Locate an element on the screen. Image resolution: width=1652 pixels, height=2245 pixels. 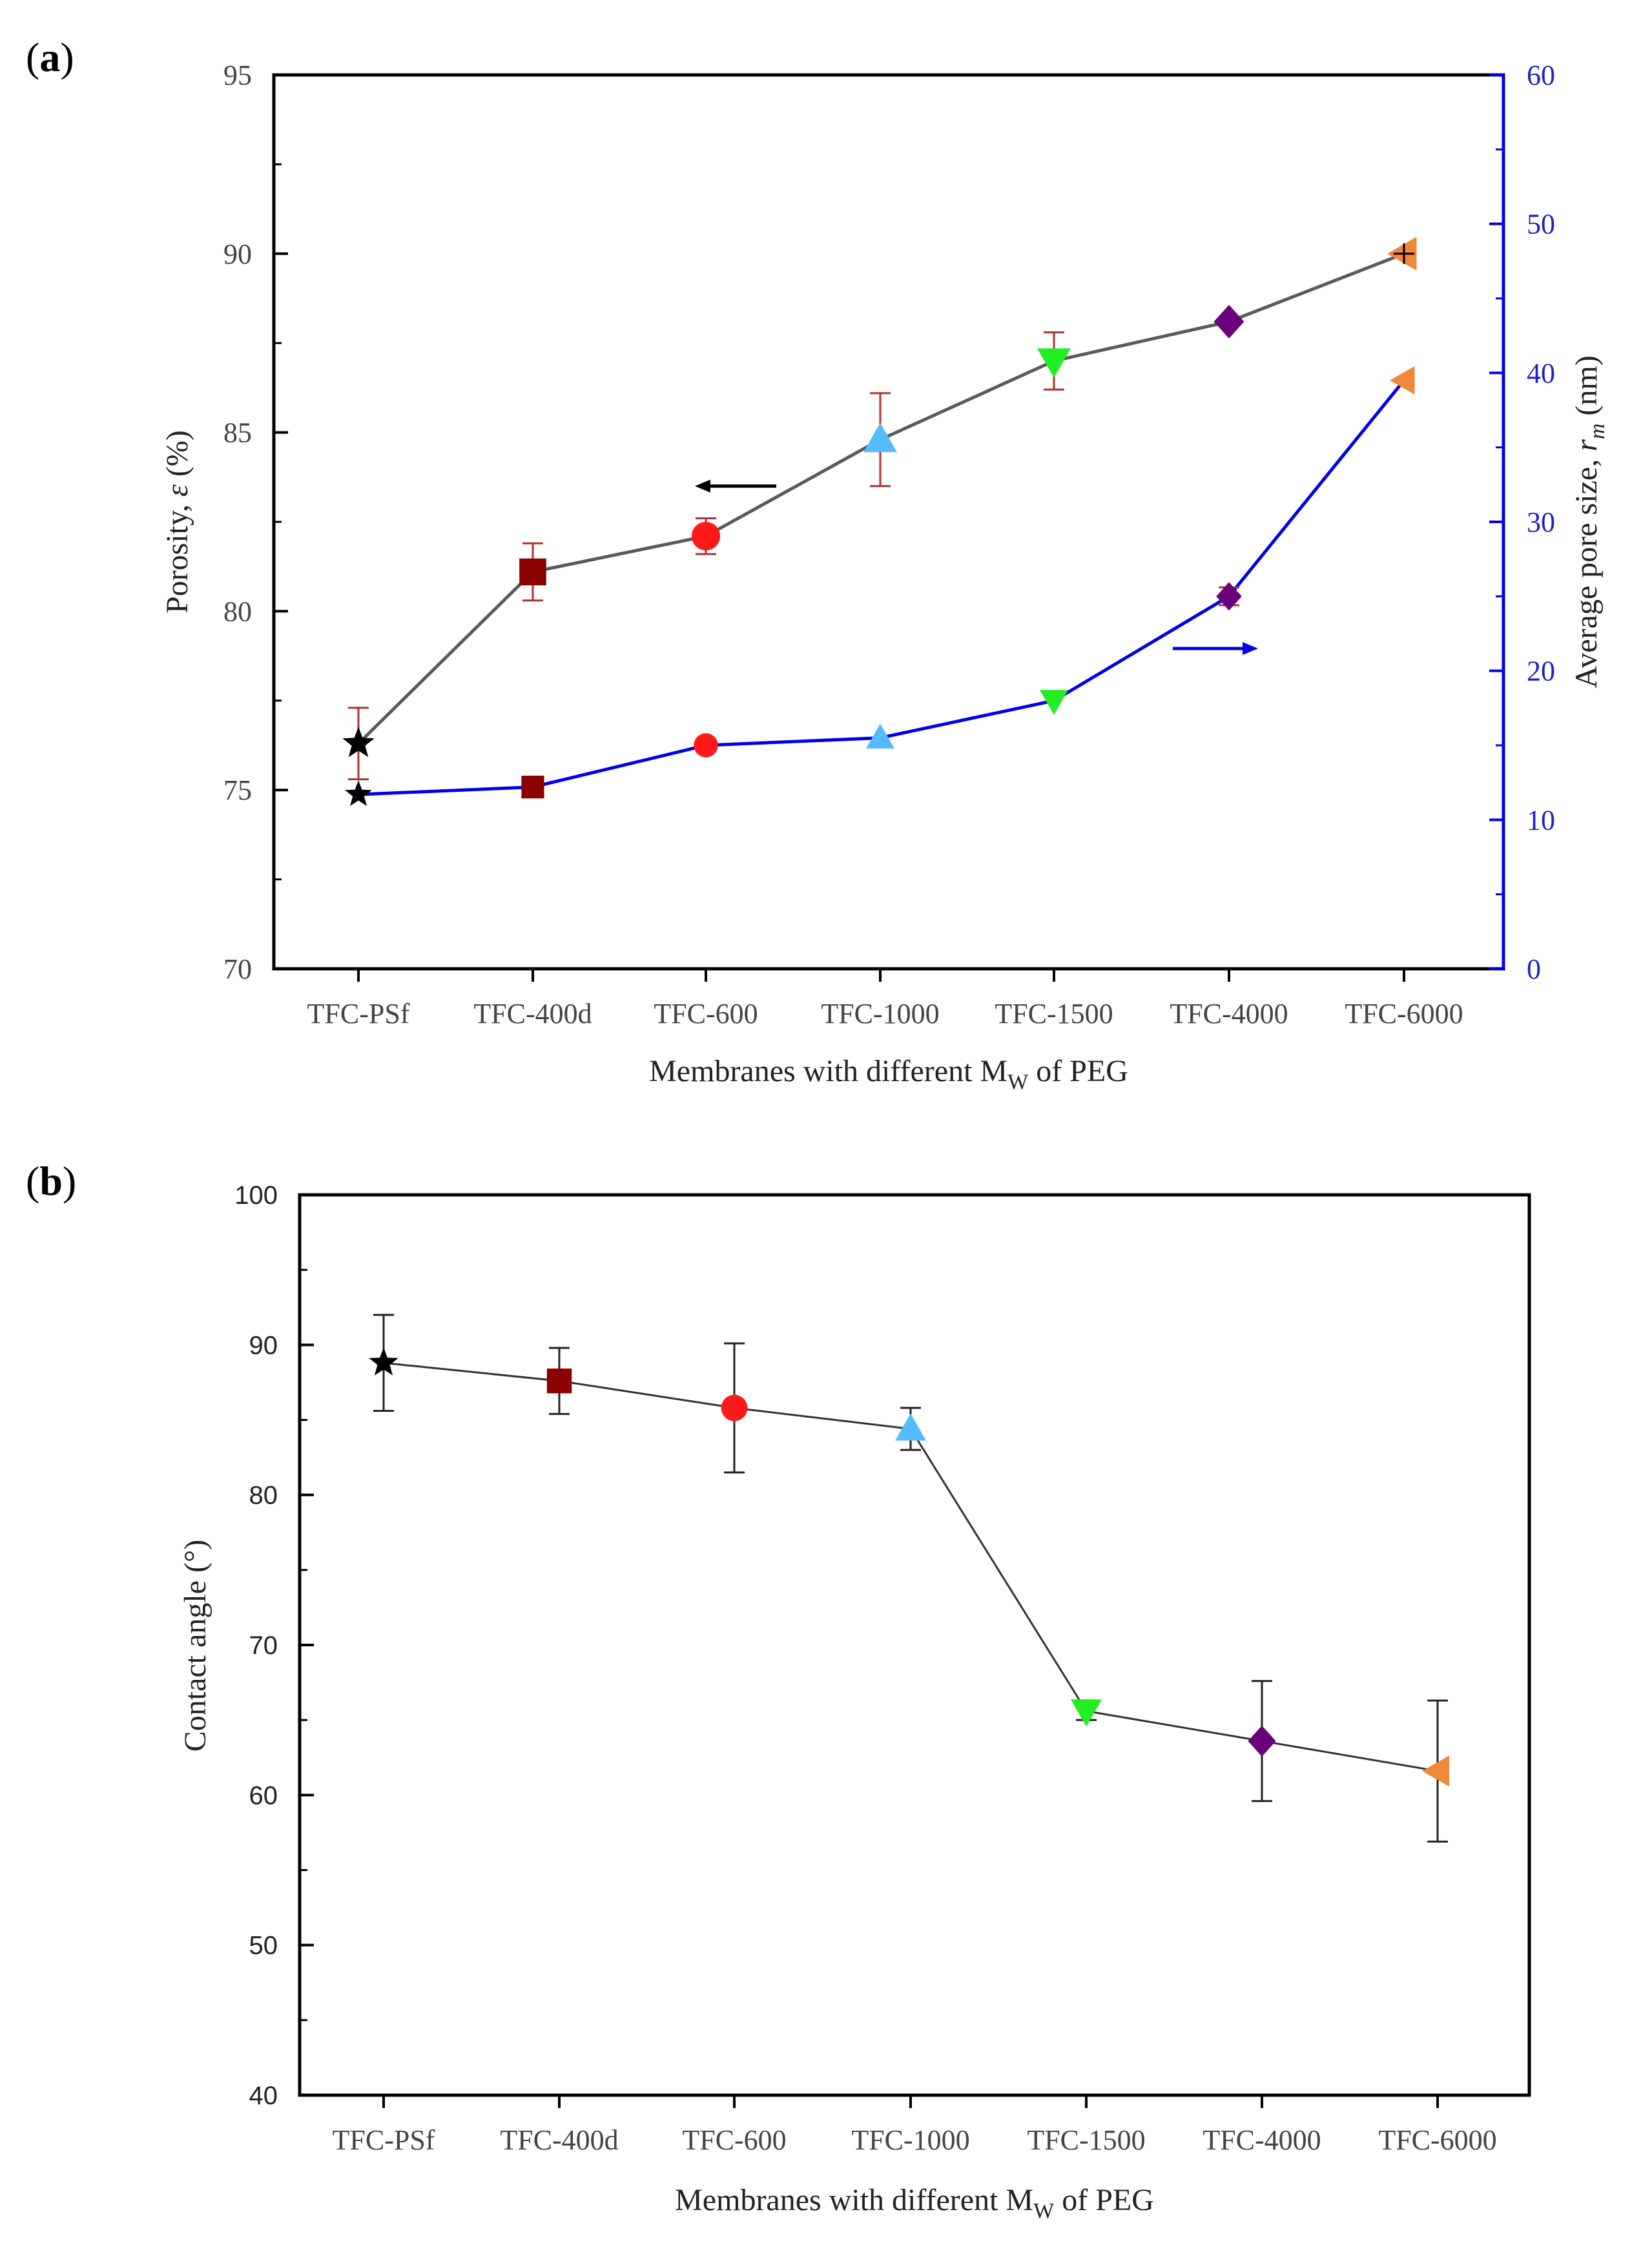
right-tick-label: 0 is located at coordinates (1534, 969).